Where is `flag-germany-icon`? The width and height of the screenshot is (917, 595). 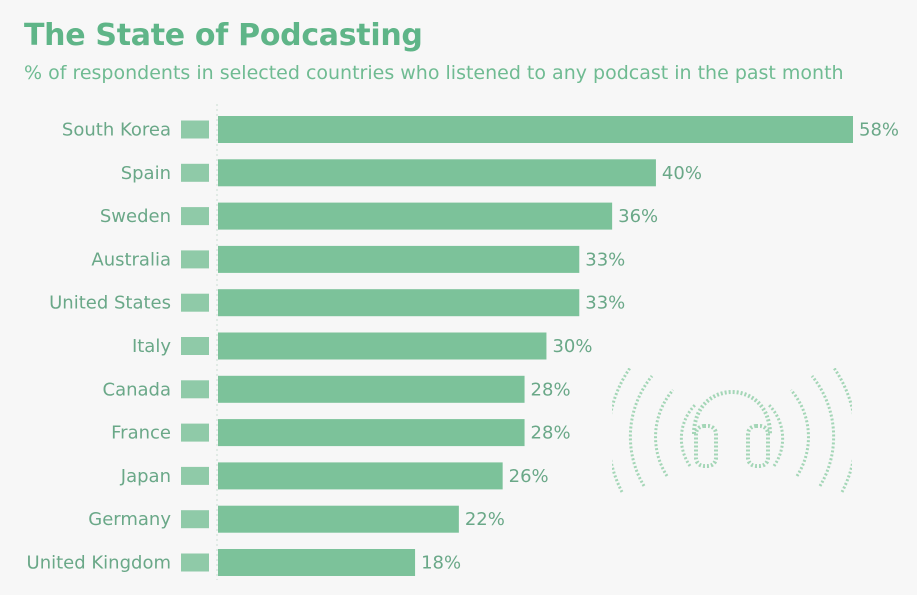 flag-germany-icon is located at coordinates (195, 519).